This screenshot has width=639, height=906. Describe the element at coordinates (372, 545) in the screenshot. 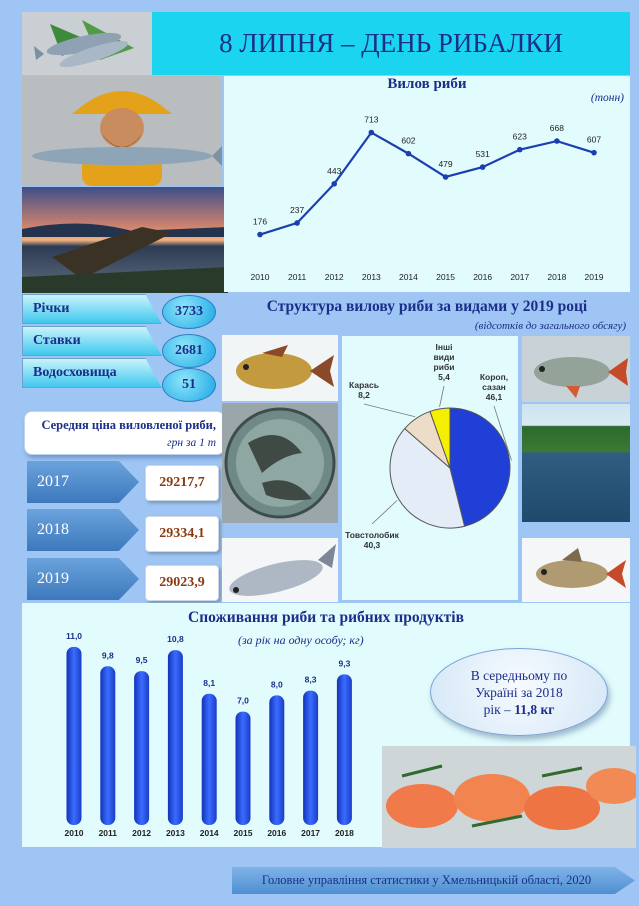

I see `pie-slice-label: 40,3` at that location.